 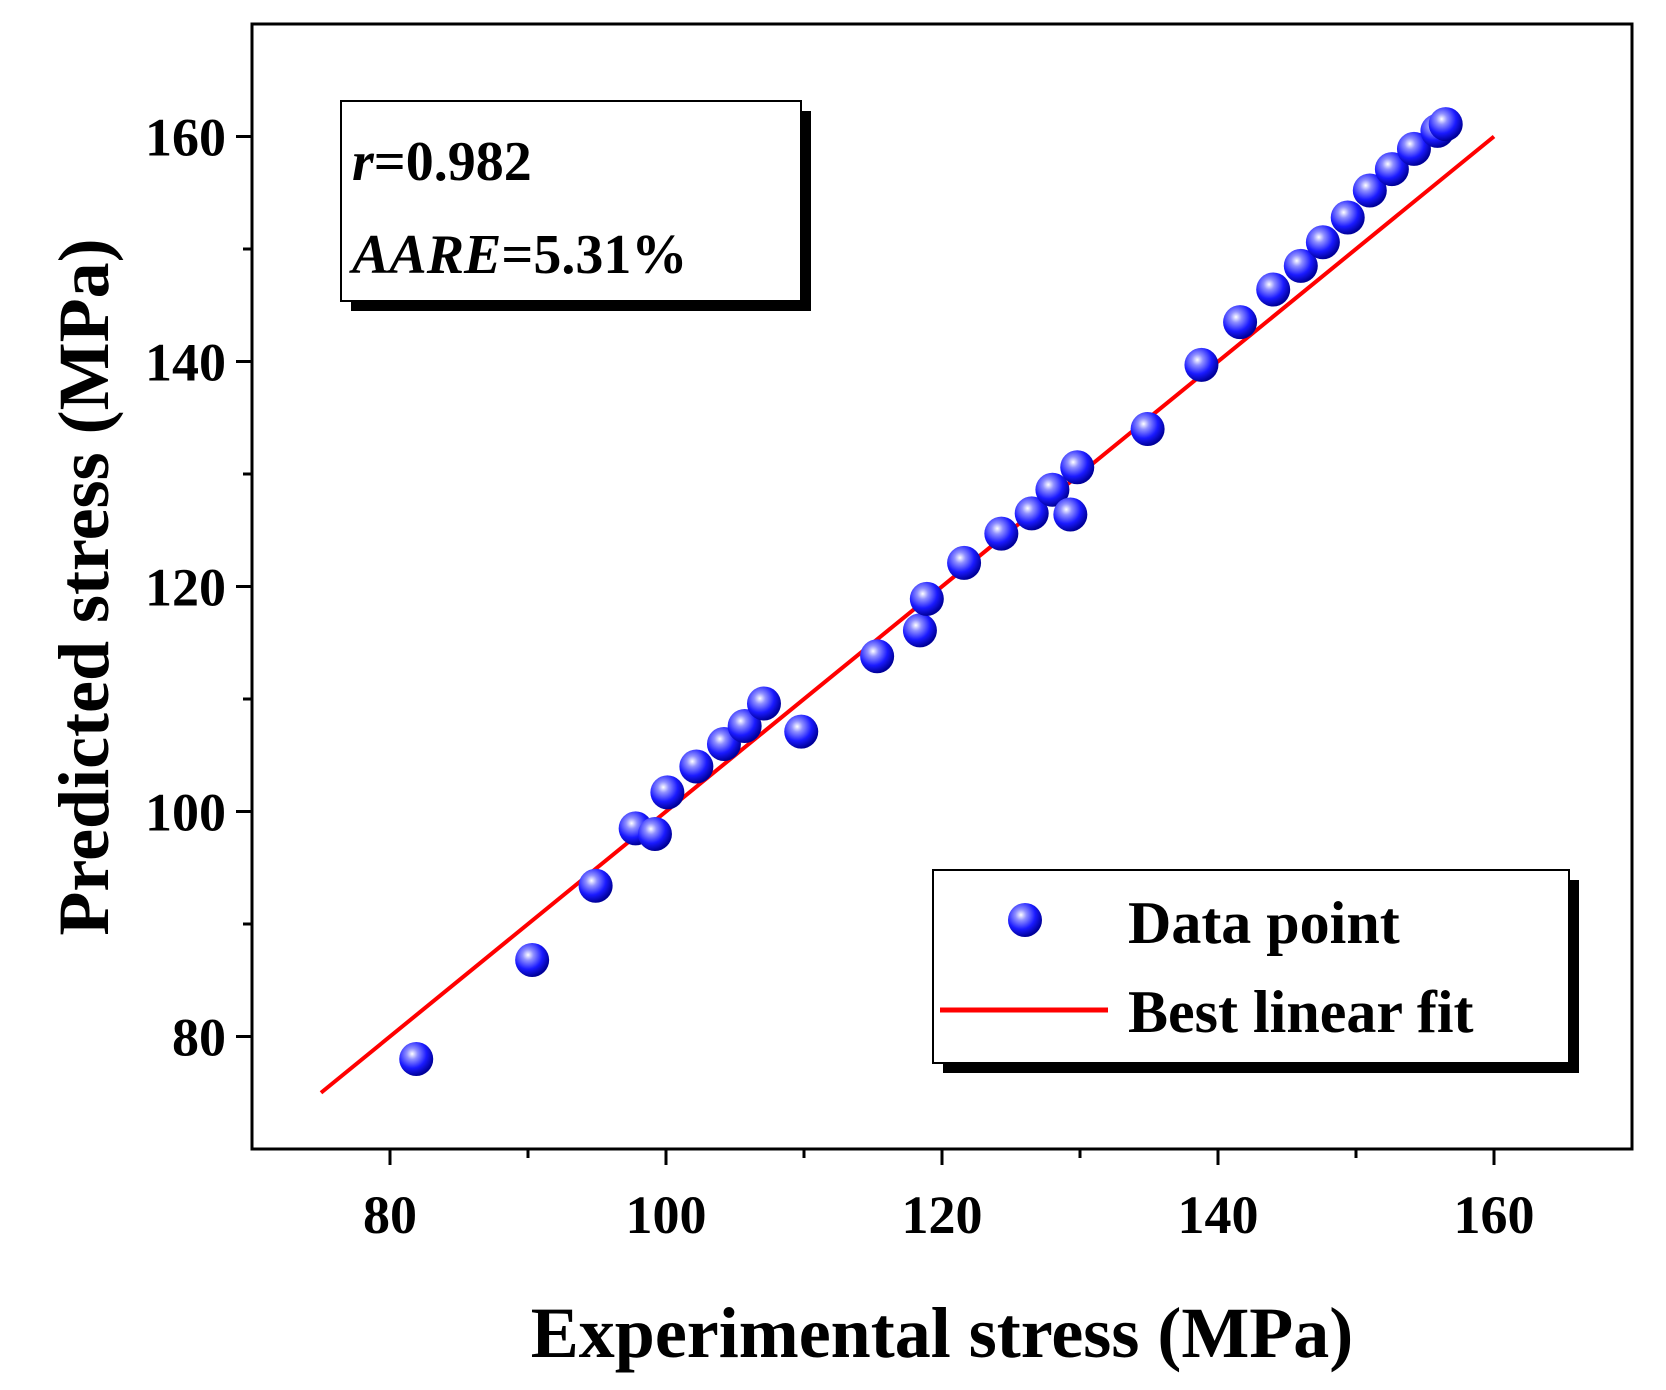 What do you see at coordinates (185, 138) in the screenshot?
I see `y-tick-label: 160` at bounding box center [185, 138].